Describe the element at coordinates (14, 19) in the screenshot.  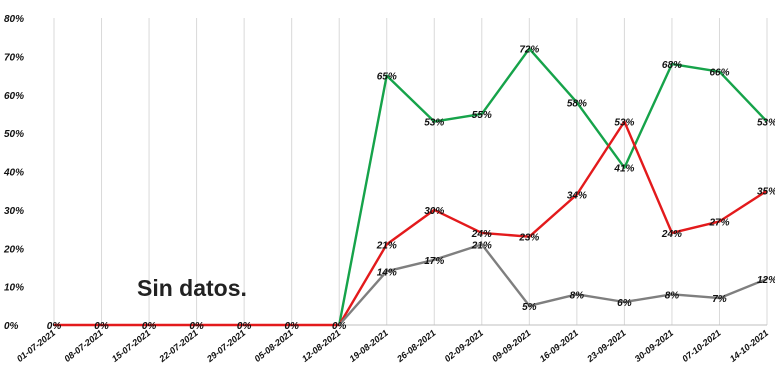
I see `y-tick-label: 80%` at that location.